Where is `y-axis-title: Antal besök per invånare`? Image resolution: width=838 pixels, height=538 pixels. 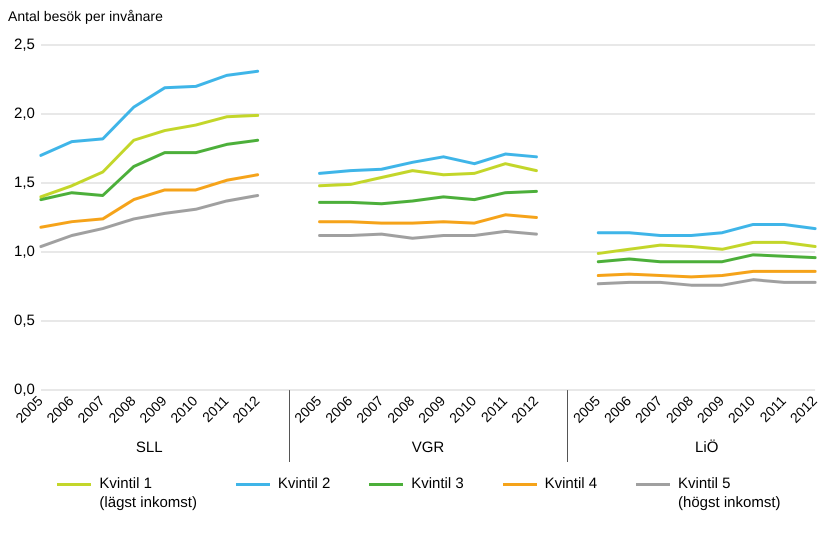 y-axis-title: Antal besök per invånare is located at coordinates (86, 17).